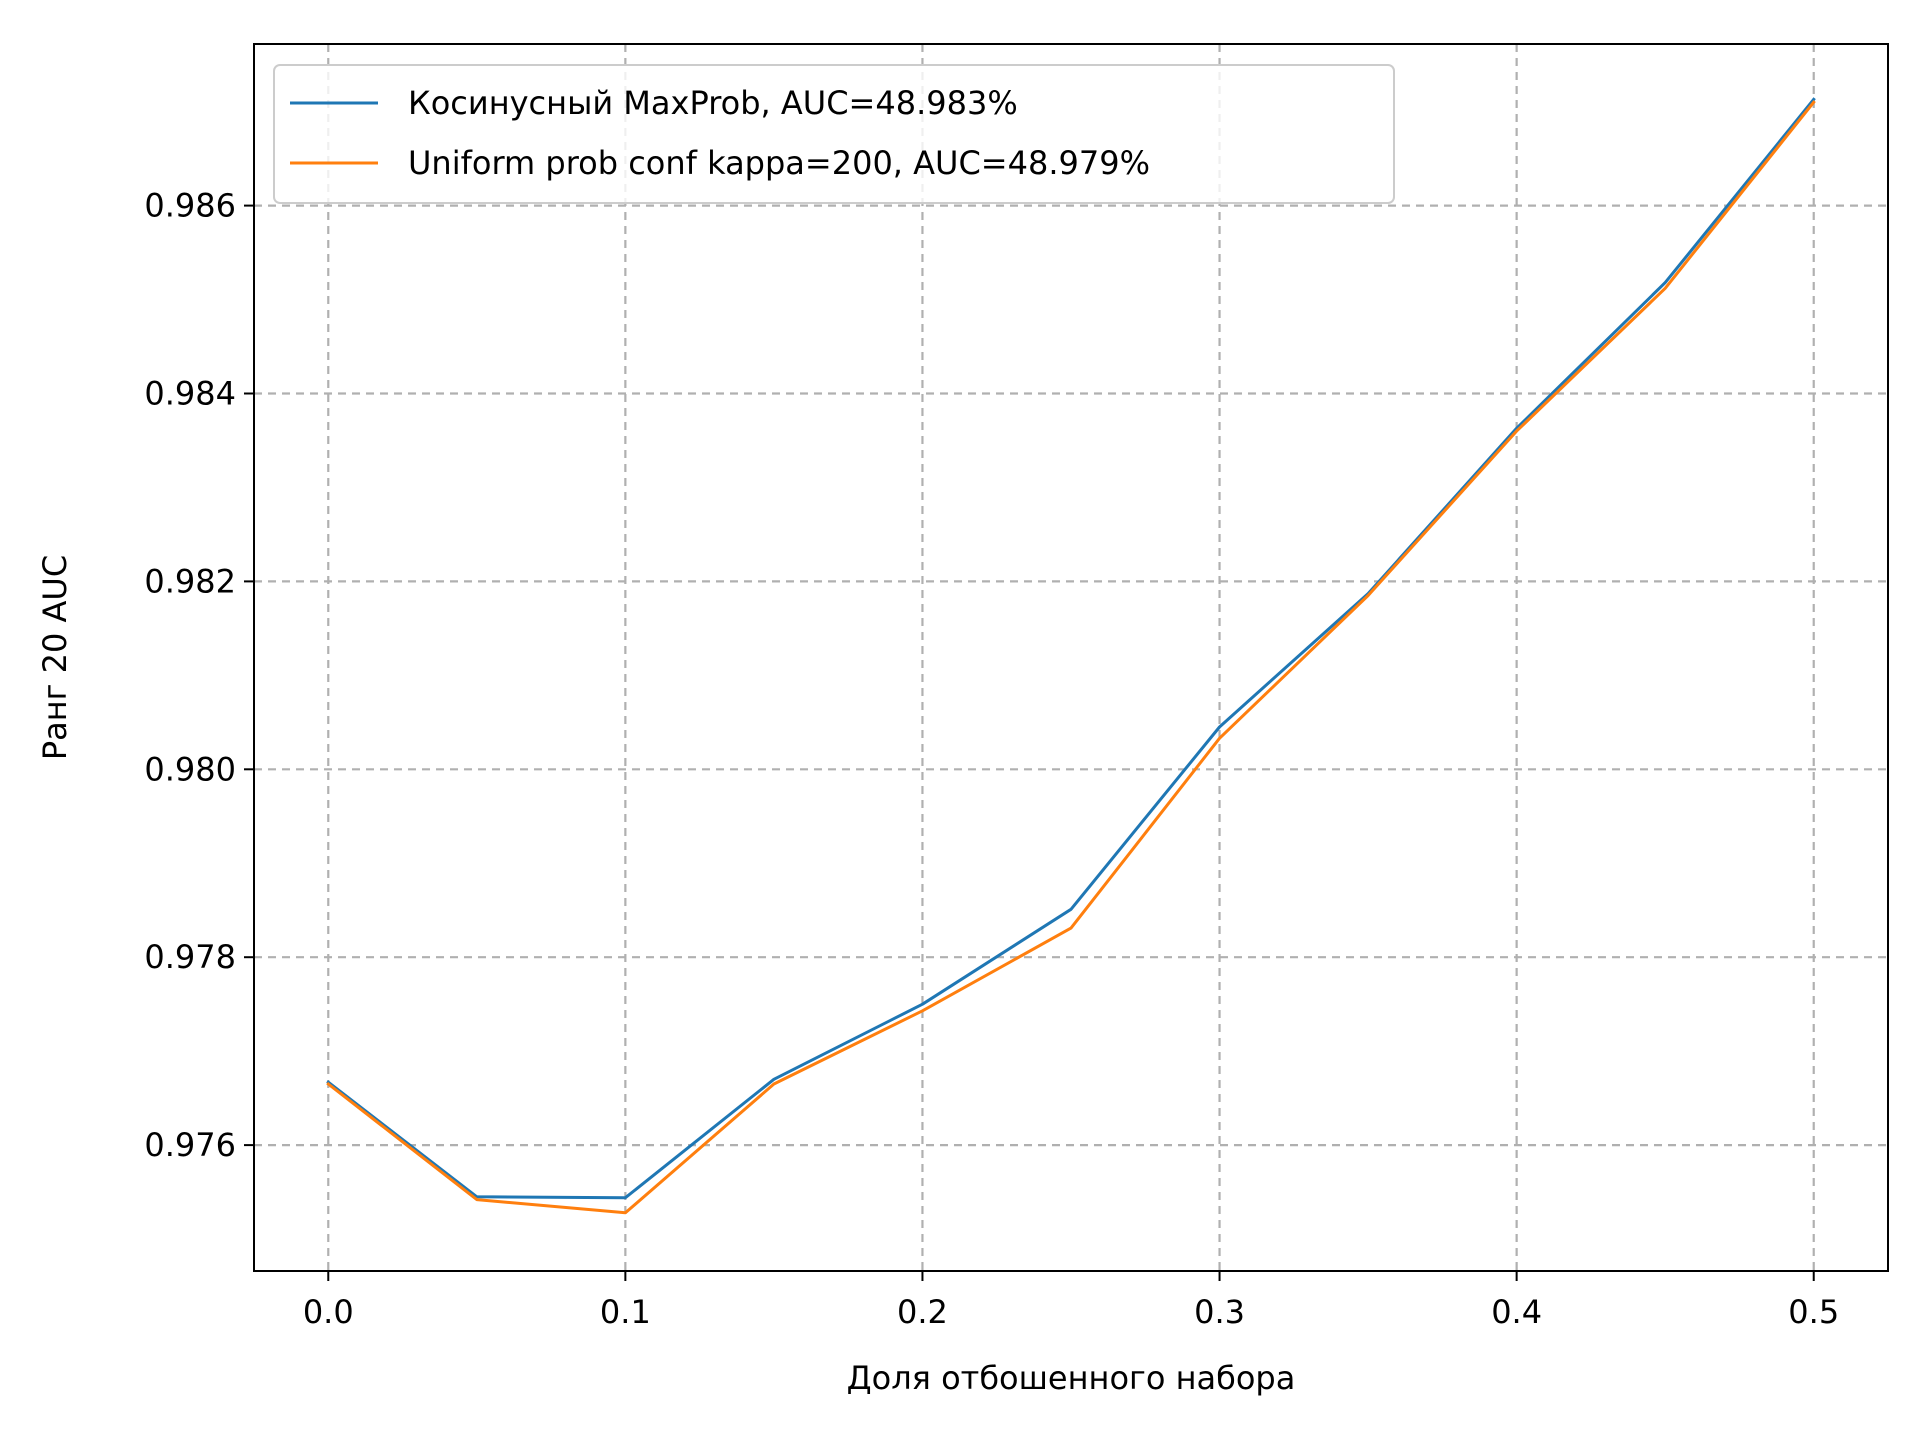 The height and width of the screenshot is (1440, 1920). I want to click on y-tick-label: 0.976, so click(190, 1145).